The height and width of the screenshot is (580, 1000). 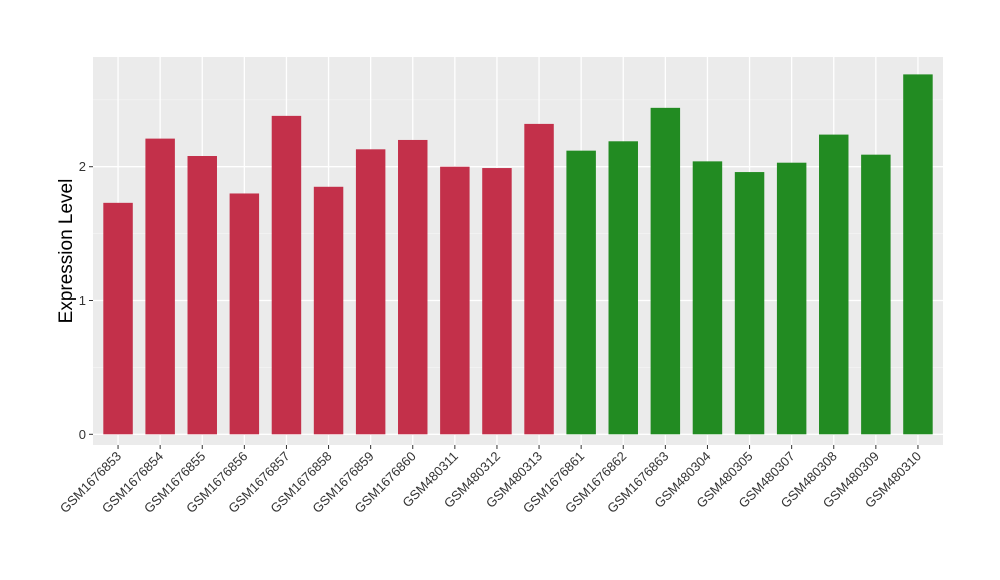 I want to click on bar-gsm1676855, so click(x=202, y=295).